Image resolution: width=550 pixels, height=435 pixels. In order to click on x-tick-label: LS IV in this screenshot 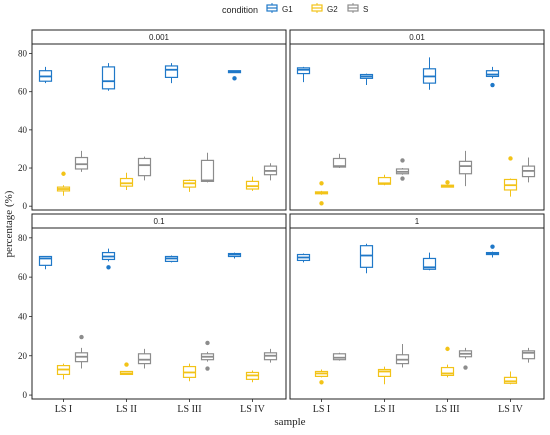, I will do `click(511, 409)`.